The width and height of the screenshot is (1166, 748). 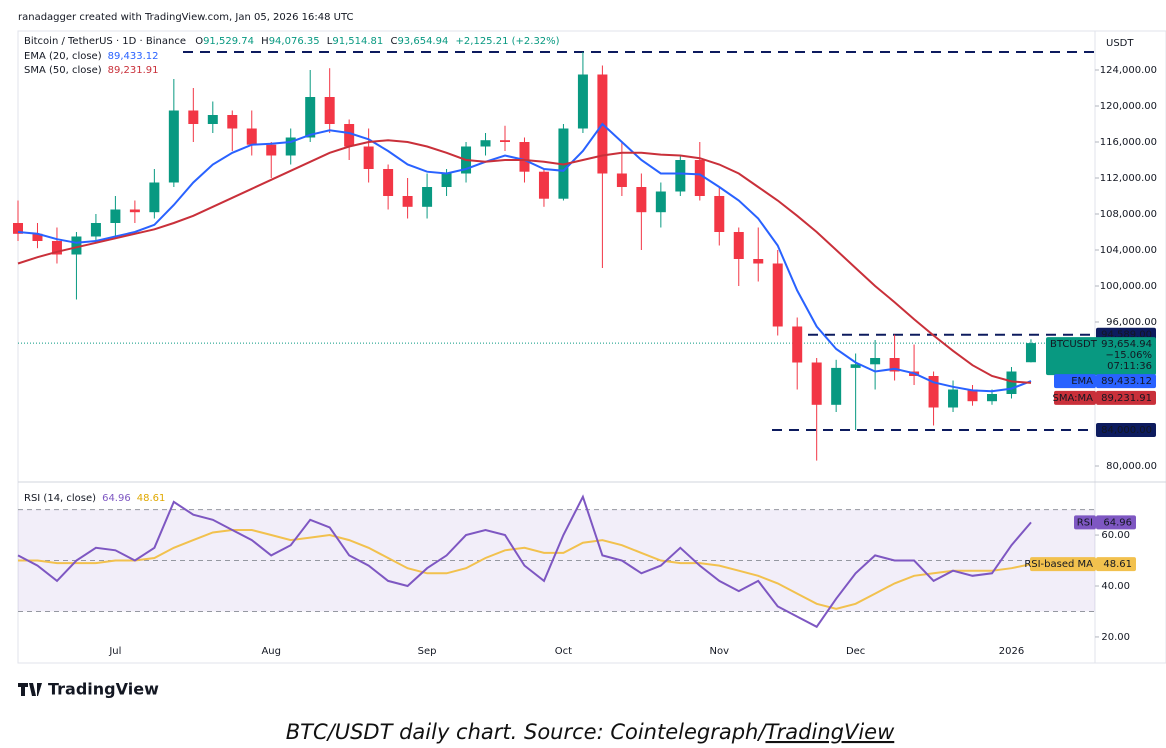 What do you see at coordinates (830, 732) in the screenshot?
I see `caption-link: TradingView` at bounding box center [830, 732].